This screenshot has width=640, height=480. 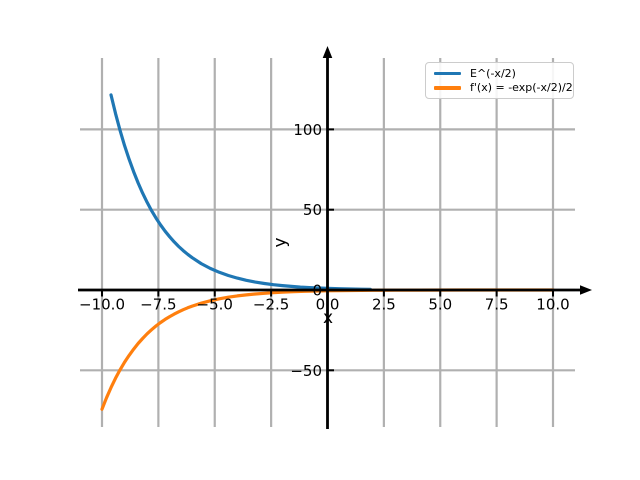 I want to click on x-tick-label: 10.0, so click(x=552, y=305).